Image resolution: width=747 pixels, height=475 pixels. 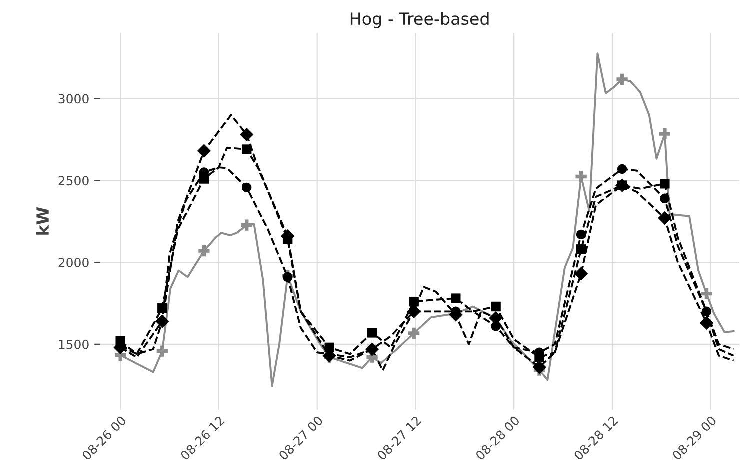 What do you see at coordinates (42, 221) in the screenshot?
I see `y-axis-title: kW` at bounding box center [42, 221].